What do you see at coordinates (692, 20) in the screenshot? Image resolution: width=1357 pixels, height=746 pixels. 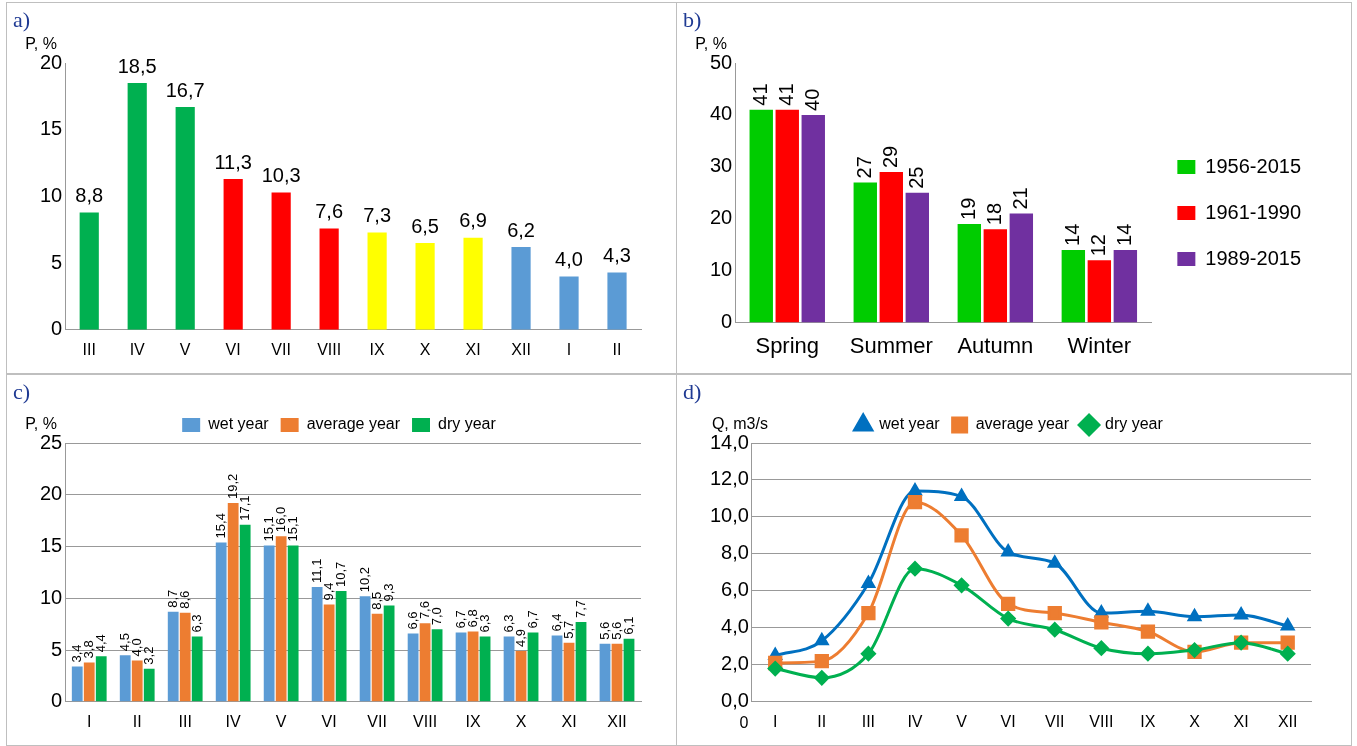 I see `chart-title: b)` at bounding box center [692, 20].